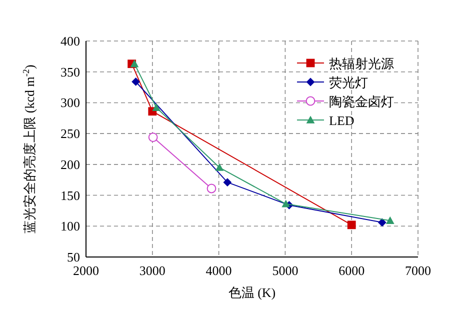 This screenshot has height=317, width=466. Describe the element at coordinates (86, 270) in the screenshot. I see `x-tick-label: 2000` at that location.